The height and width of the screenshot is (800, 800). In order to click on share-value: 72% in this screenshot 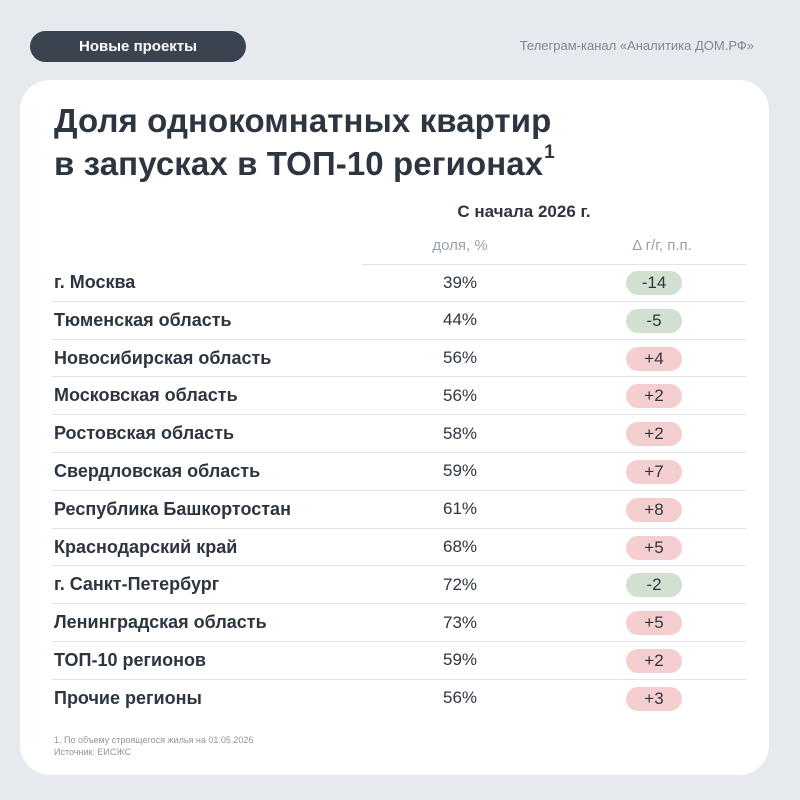, I will do `click(460, 584)`.